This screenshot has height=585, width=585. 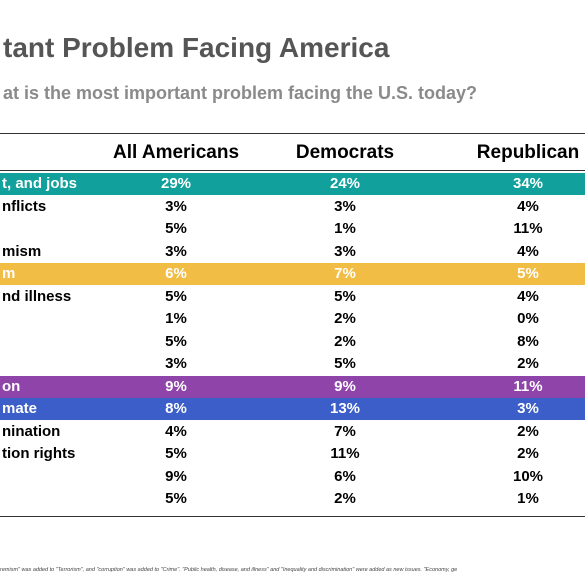 What do you see at coordinates (37, 296) in the screenshot?
I see `row-label: nd illness` at bounding box center [37, 296].